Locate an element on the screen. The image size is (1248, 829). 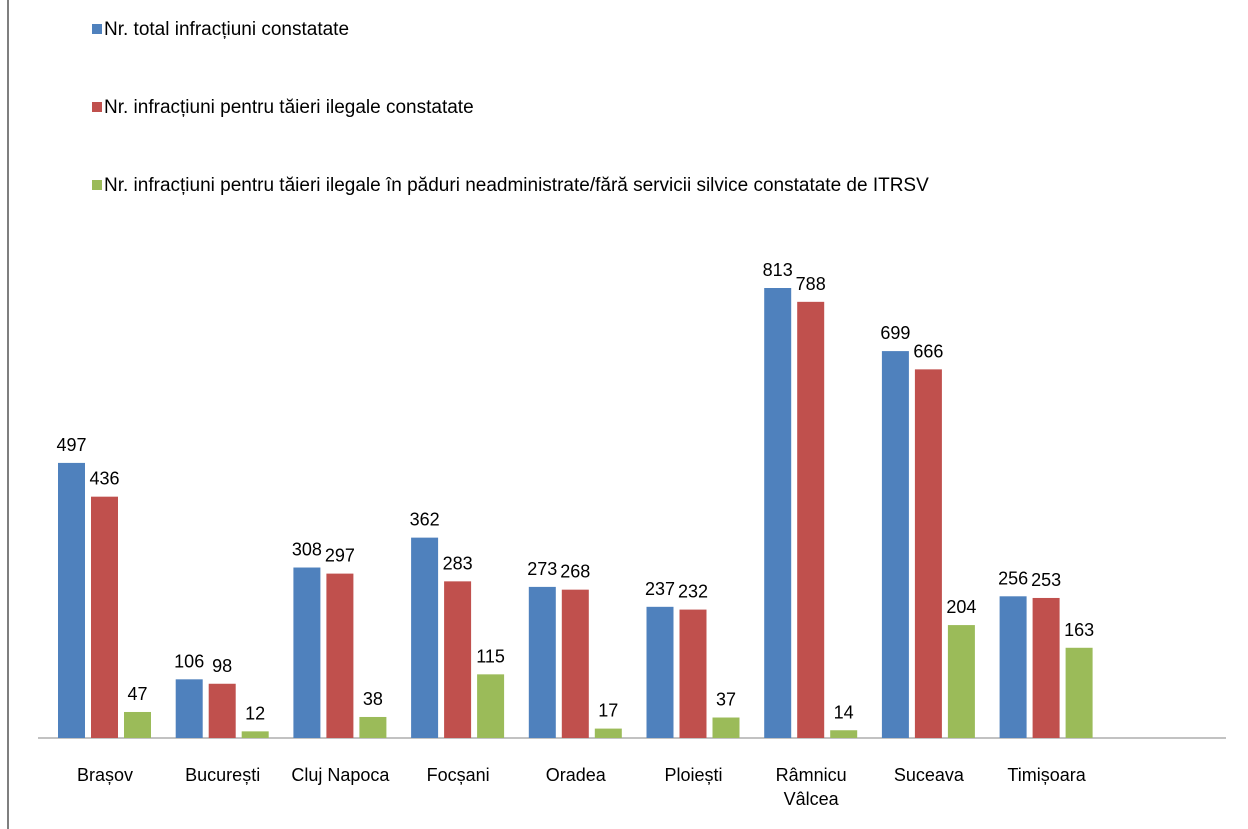
data-label: 256 is located at coordinates (1013, 578).